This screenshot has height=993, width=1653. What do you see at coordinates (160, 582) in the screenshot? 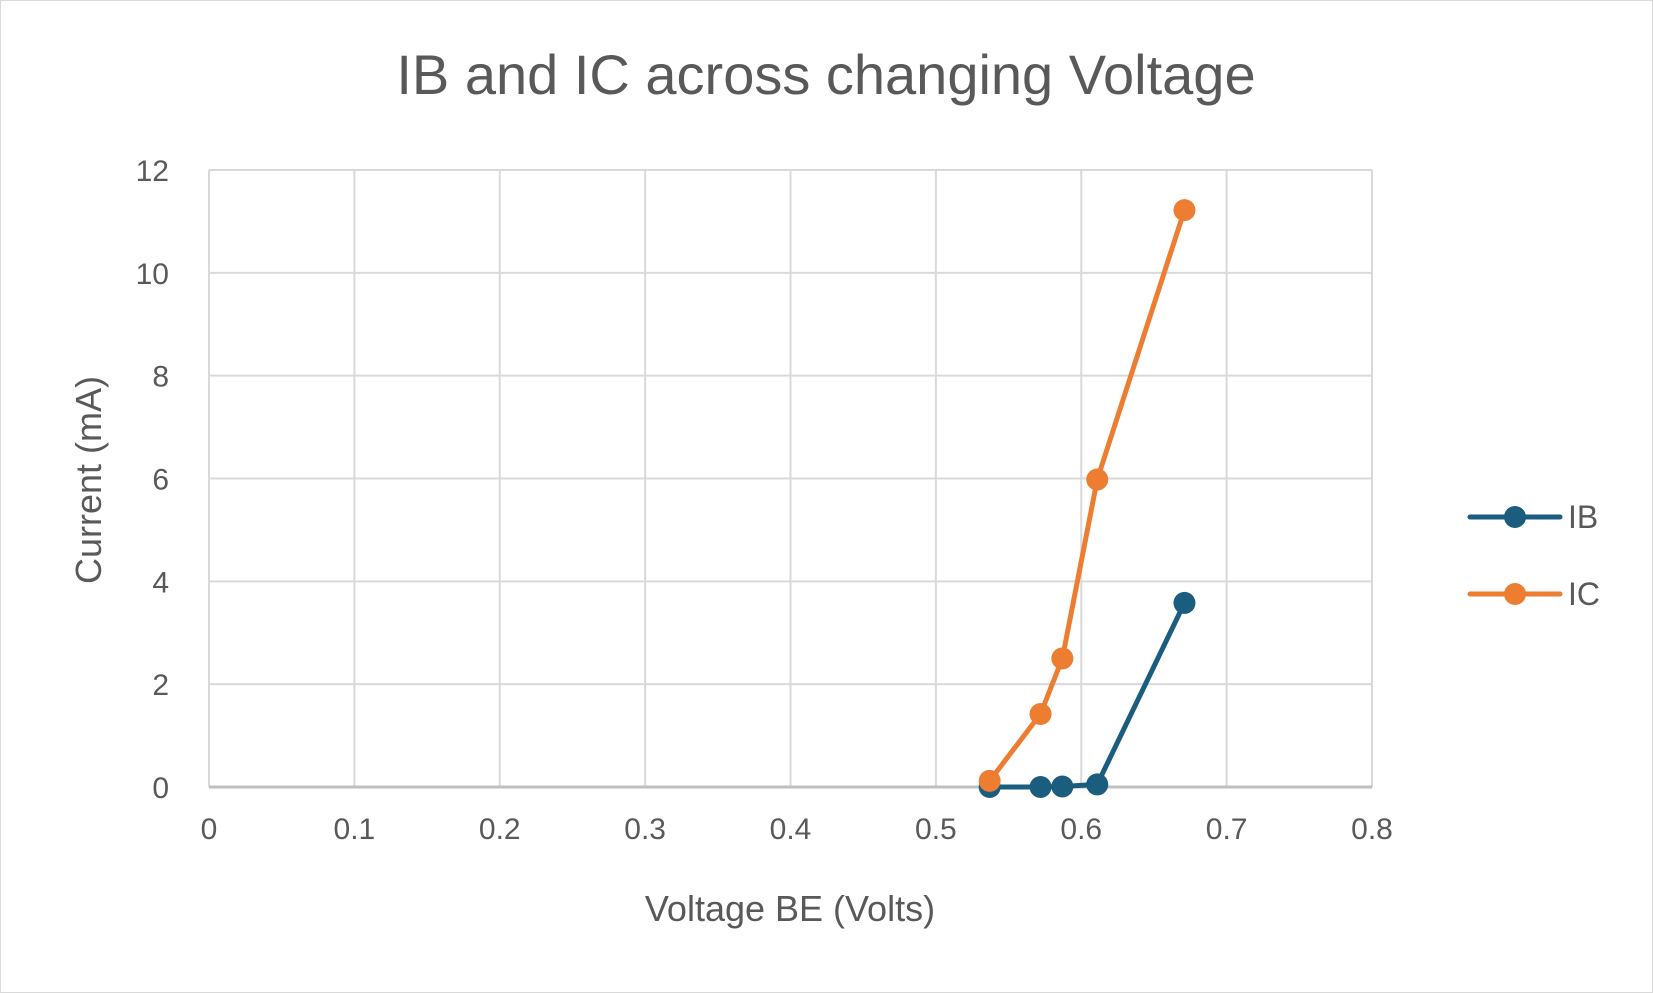
I see `y-tick-label: 4` at bounding box center [160, 582].